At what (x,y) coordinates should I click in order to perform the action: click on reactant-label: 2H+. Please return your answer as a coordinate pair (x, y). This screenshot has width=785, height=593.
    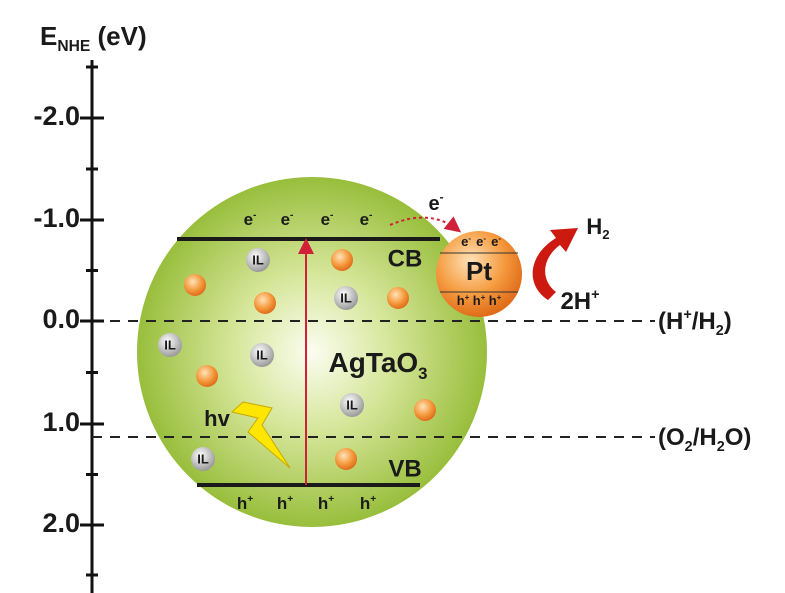
    Looking at the image, I should click on (579, 301).